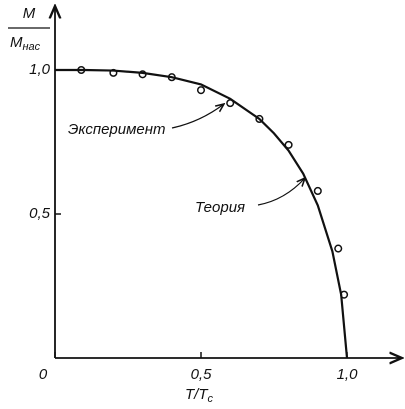 This screenshot has width=405, height=409. I want to click on annotation-experiment: Эксперимент, so click(116, 129).